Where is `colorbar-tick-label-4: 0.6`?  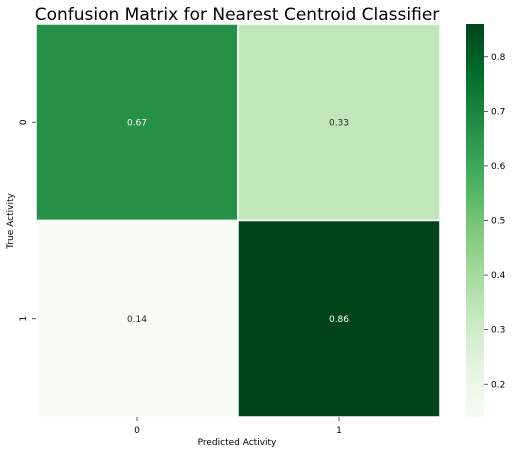
colorbar-tick-label-4: 0.6 is located at coordinates (498, 167).